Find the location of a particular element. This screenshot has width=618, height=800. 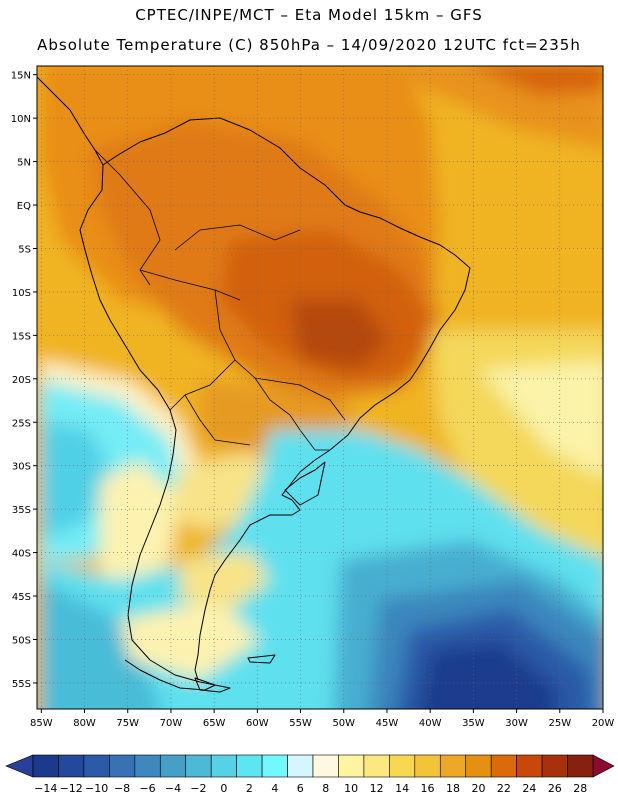

lon-label: 45W is located at coordinates (387, 723).